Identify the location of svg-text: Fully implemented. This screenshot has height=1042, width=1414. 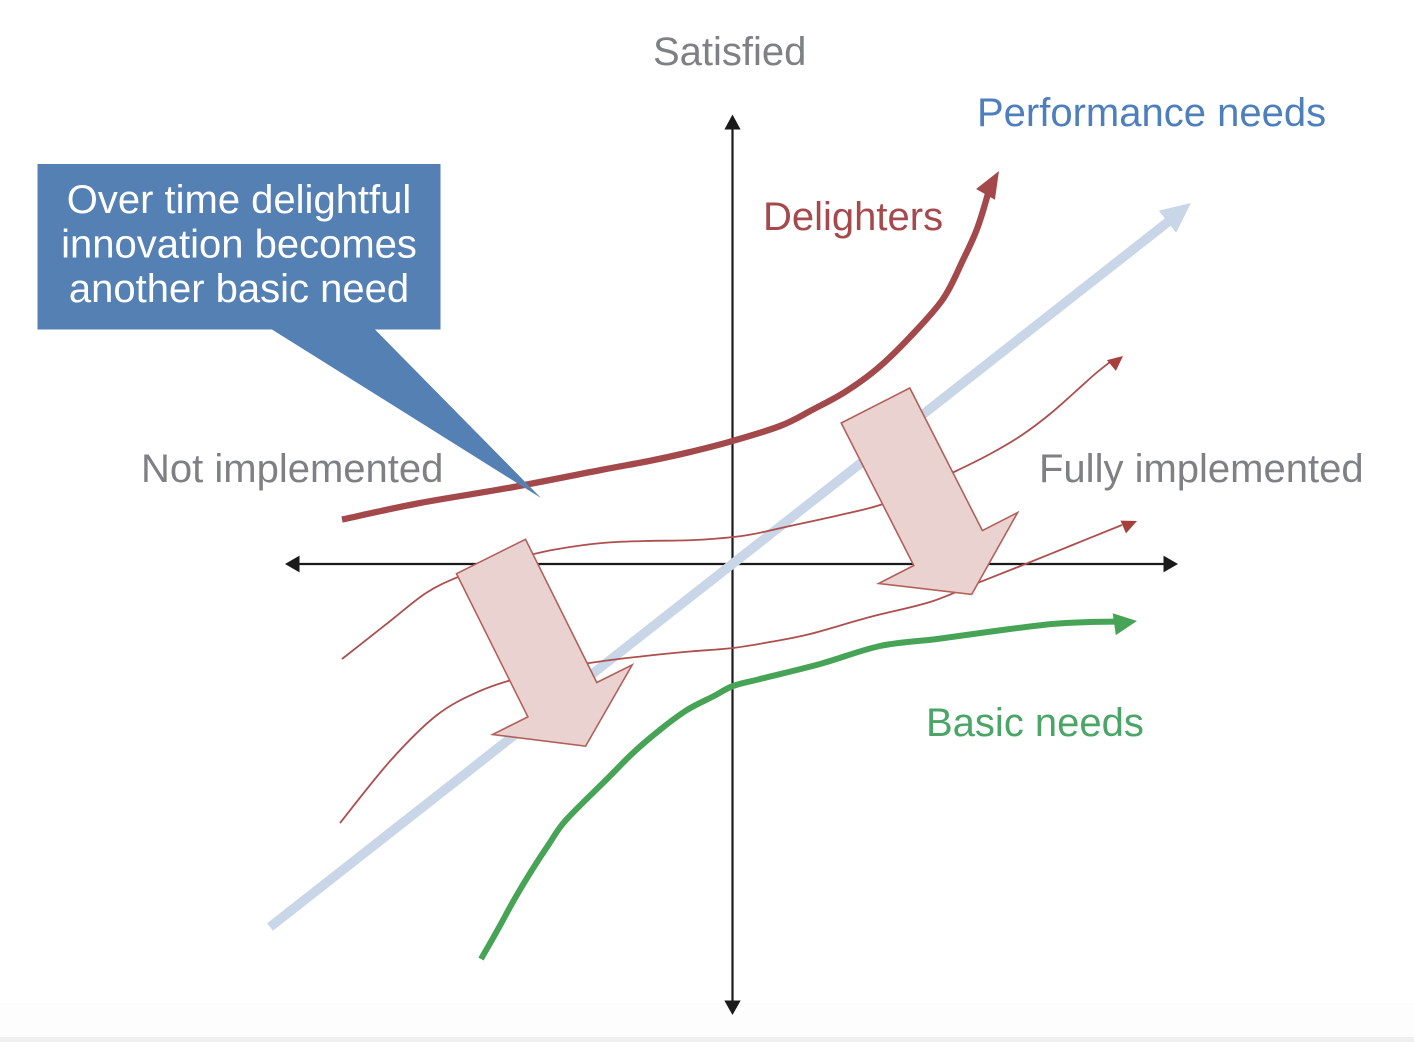
(1201, 469).